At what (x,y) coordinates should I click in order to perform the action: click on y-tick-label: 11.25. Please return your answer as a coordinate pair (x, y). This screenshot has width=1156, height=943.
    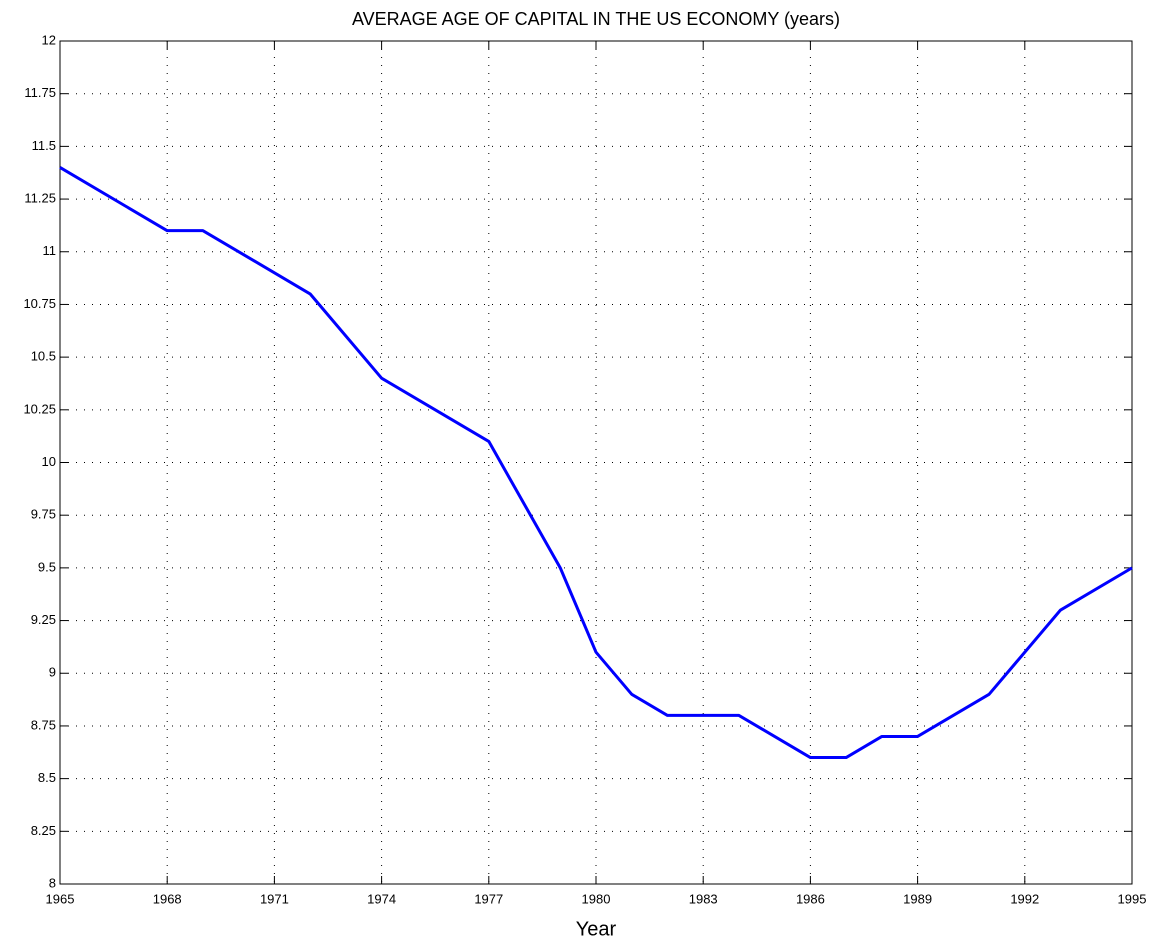
    Looking at the image, I should click on (40, 198).